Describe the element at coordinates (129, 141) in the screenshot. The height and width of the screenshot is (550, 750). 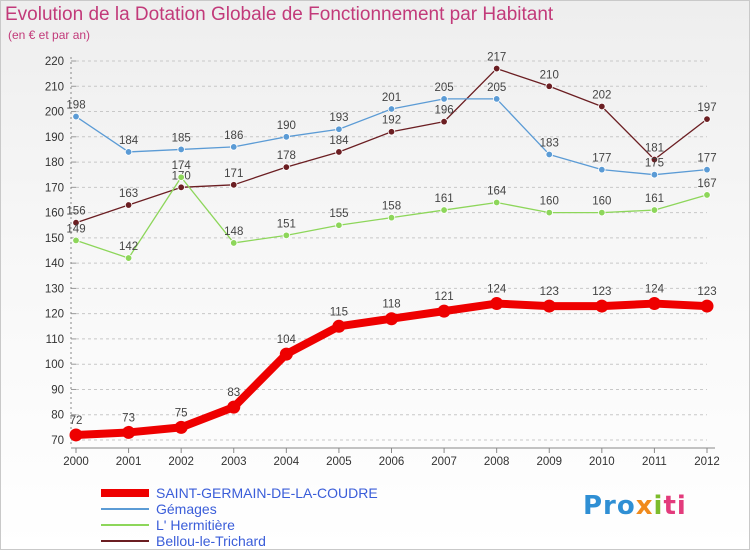
I see `data-label: 184` at that location.